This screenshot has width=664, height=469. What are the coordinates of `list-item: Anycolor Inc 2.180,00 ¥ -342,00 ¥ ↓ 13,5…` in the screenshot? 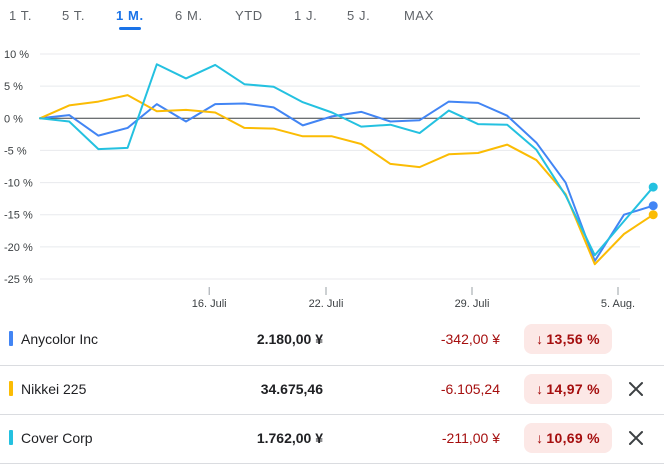 It's located at (332, 339).